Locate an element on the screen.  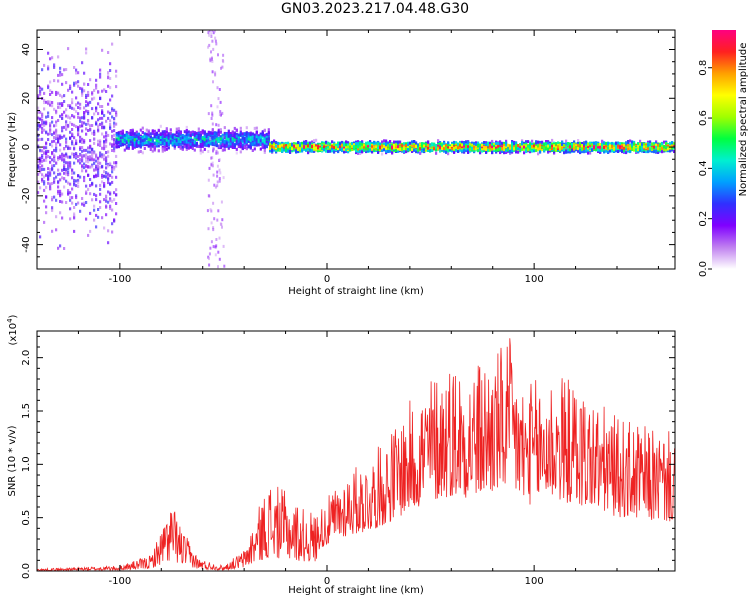
y-tick-label: 0.0 is located at coordinates (26, 571).